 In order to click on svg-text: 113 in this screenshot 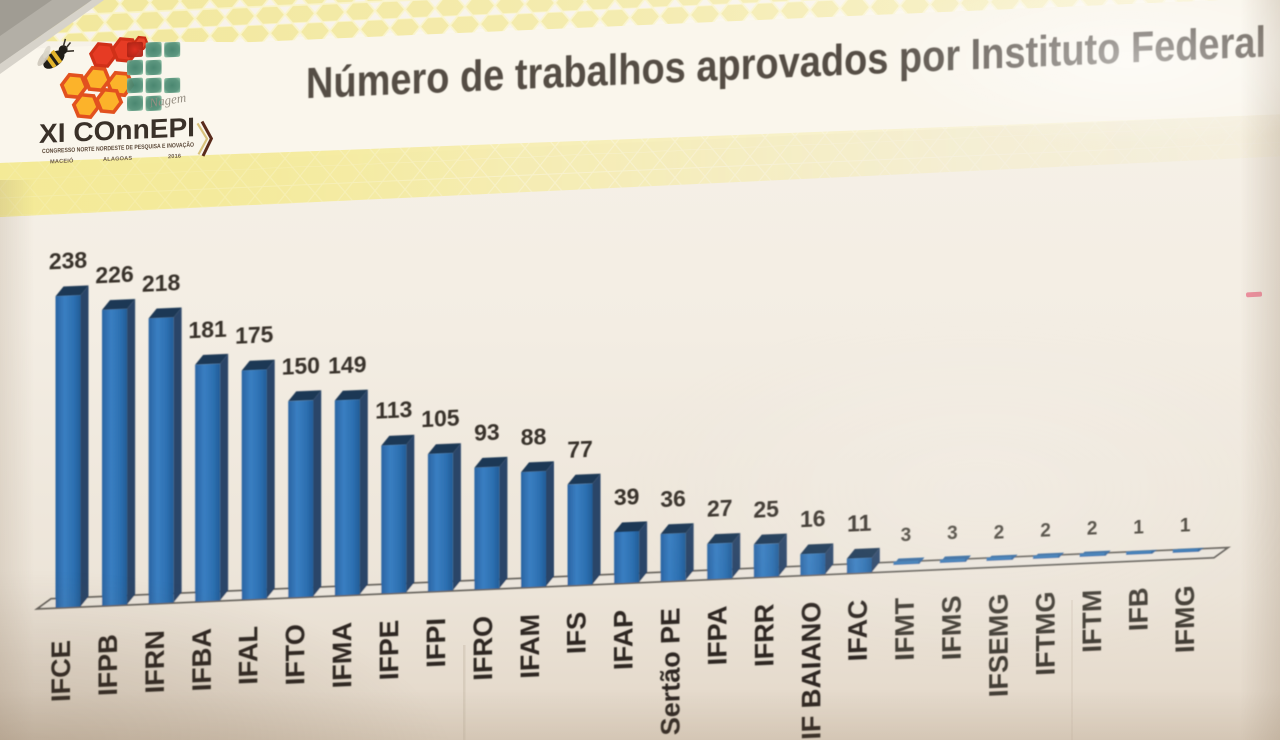, I will do `click(393, 410)`.